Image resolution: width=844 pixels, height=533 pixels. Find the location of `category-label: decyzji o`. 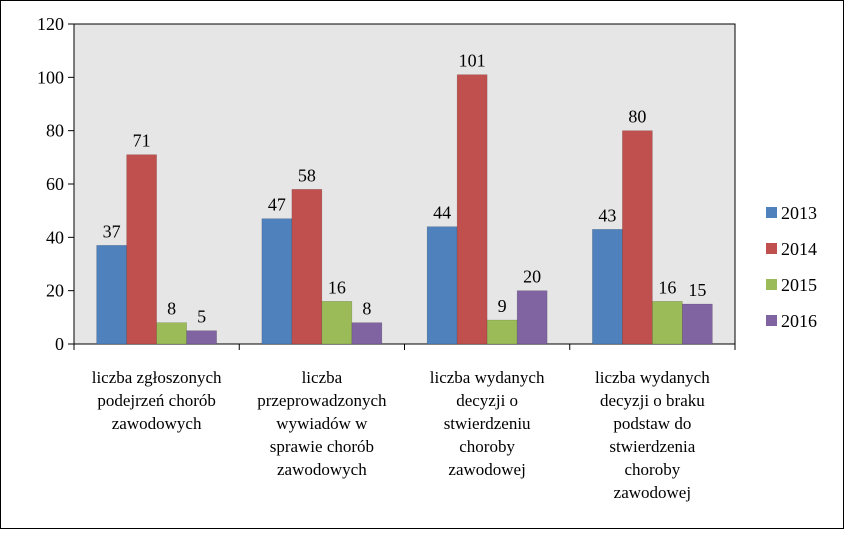

category-label: decyzji o is located at coordinates (487, 400).